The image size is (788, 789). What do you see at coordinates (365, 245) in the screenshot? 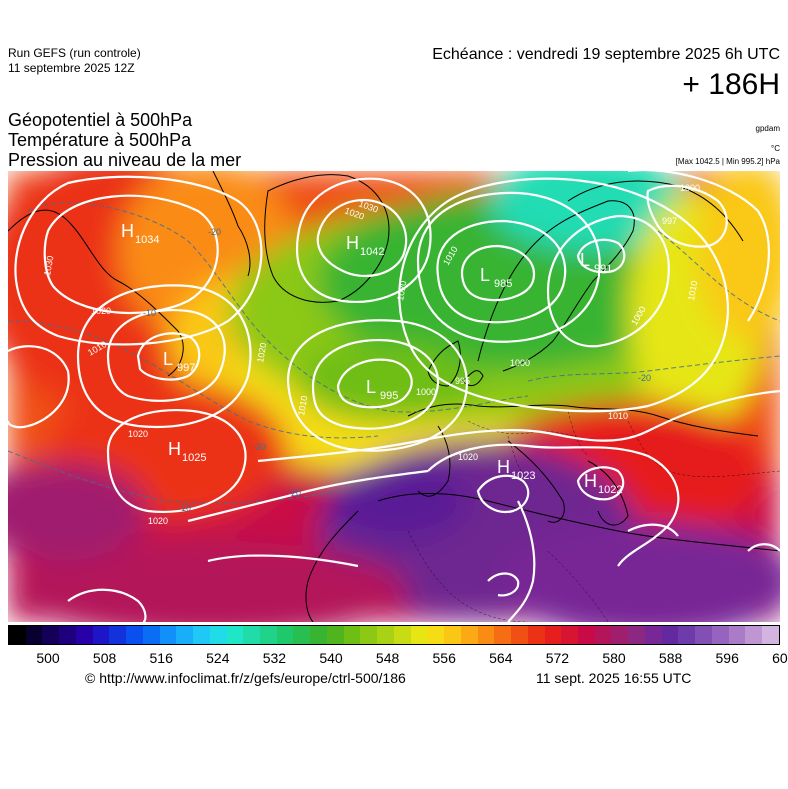
I see `pressure-center: H 1042` at bounding box center [365, 245].